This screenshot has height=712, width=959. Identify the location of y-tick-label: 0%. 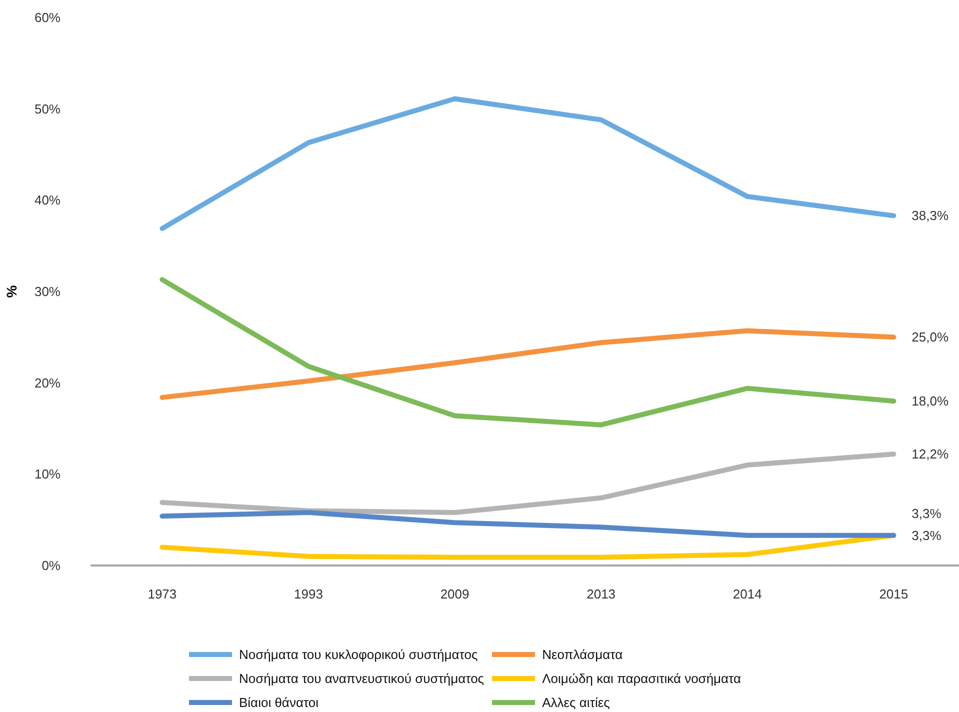
(51, 565).